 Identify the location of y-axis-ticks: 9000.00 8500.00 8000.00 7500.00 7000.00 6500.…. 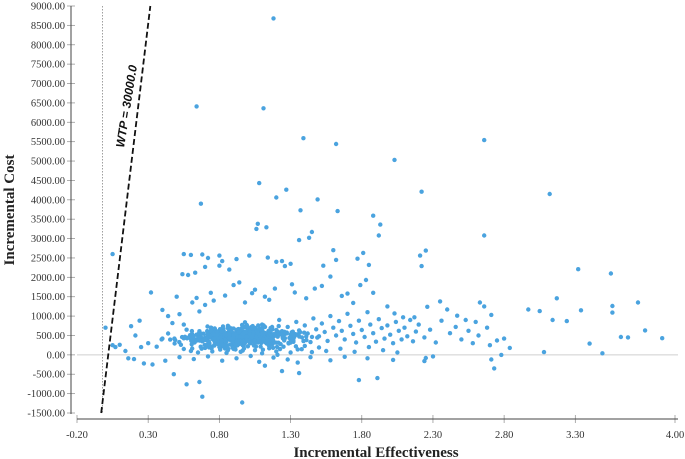
(51, 211).